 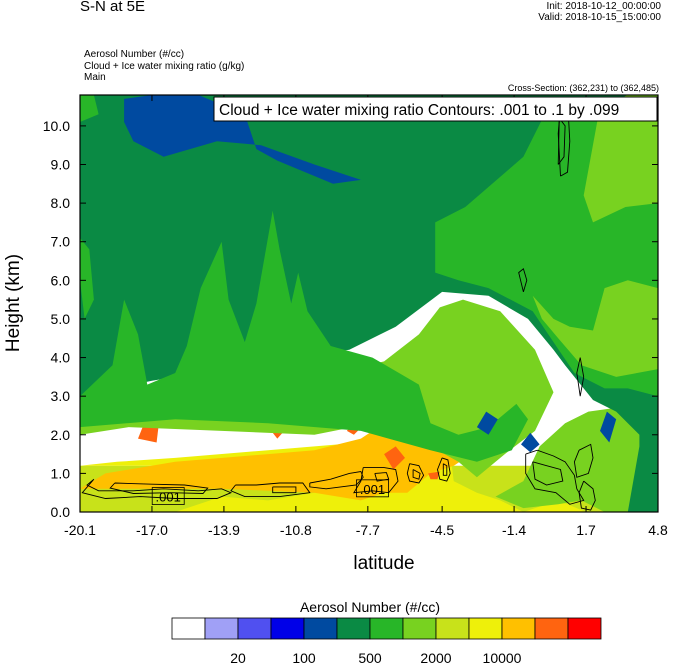 I want to click on y-tick-label: 9.0, so click(x=61, y=165).